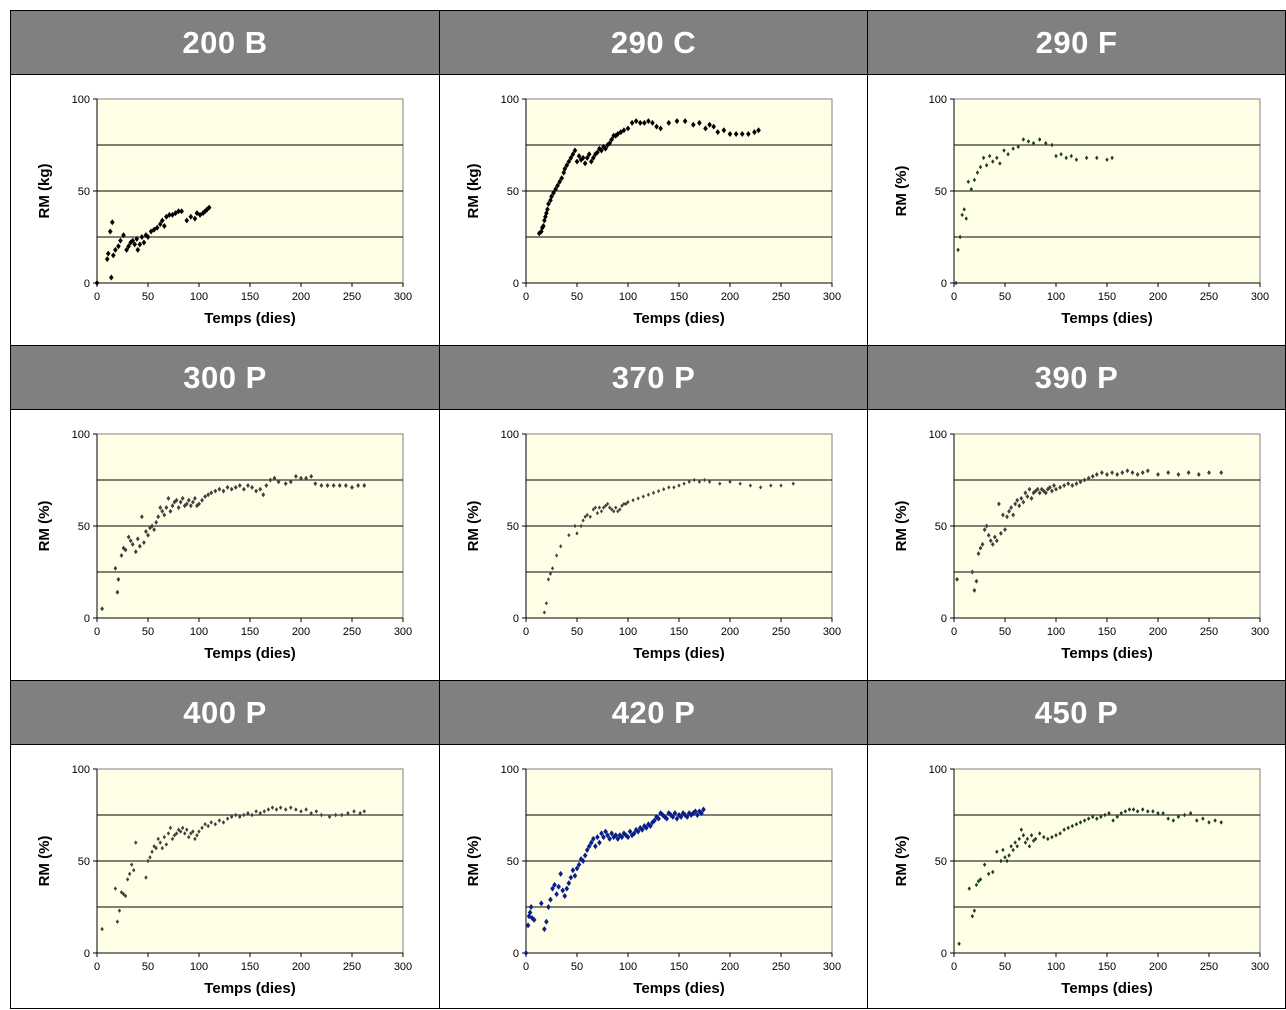 This screenshot has width=1286, height=1010. Describe the element at coordinates (1076, 713) in the screenshot. I see `chart-title: 450 P` at that location.